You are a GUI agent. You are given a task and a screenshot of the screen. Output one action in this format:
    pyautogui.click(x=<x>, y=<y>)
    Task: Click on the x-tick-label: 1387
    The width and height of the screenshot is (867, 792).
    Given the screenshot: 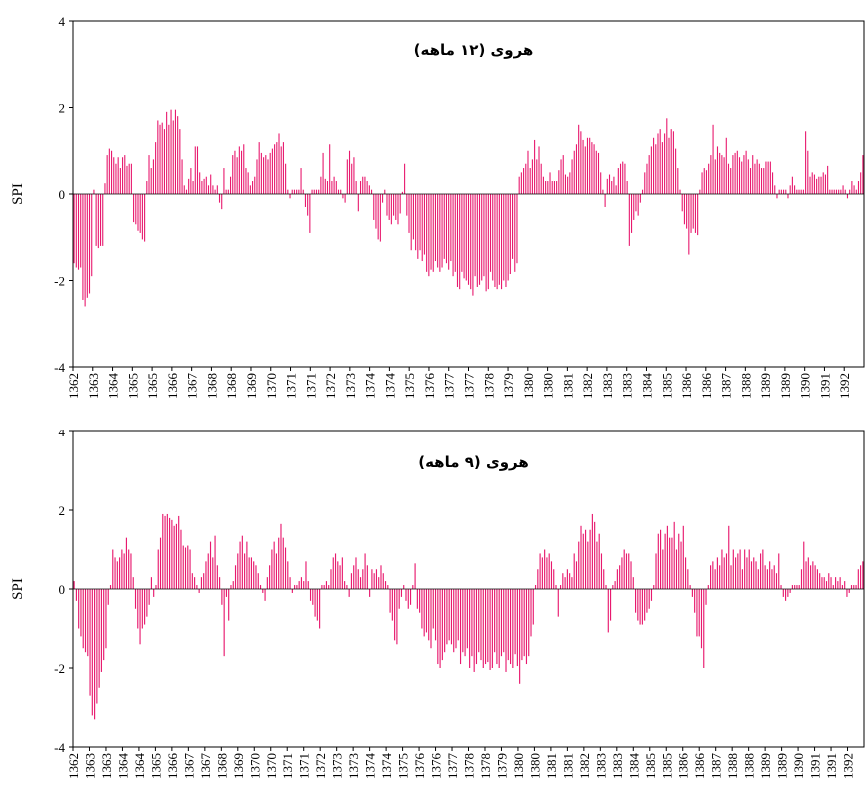 What is the action you would take?
    pyautogui.click(x=716, y=766)
    